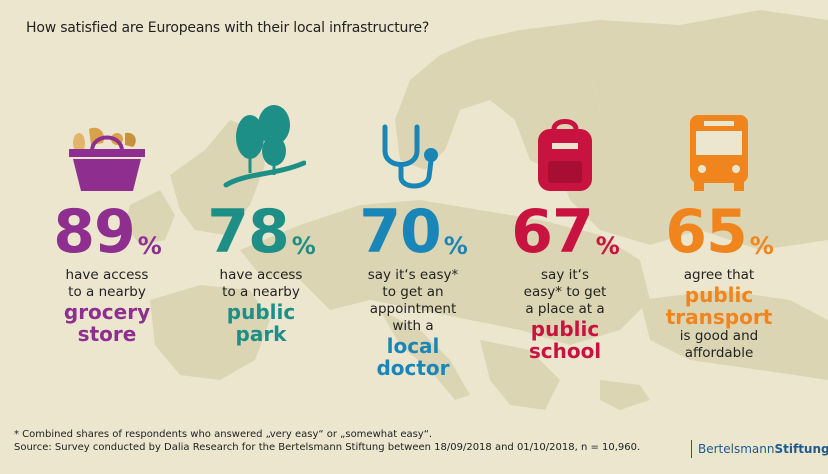 This screenshot has width=828, height=474. I want to click on stat-value: 89, so click(94, 232).